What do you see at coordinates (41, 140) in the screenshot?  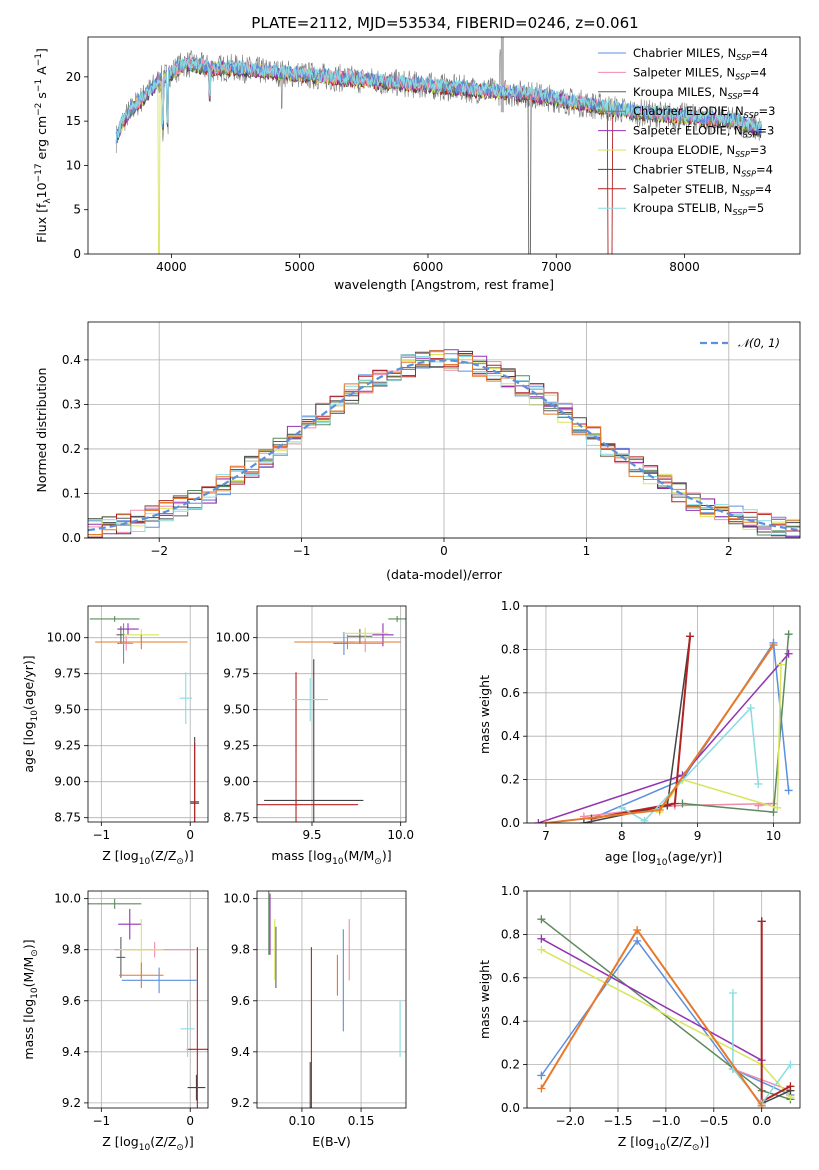 I see `label-part: erg cm` at bounding box center [41, 140].